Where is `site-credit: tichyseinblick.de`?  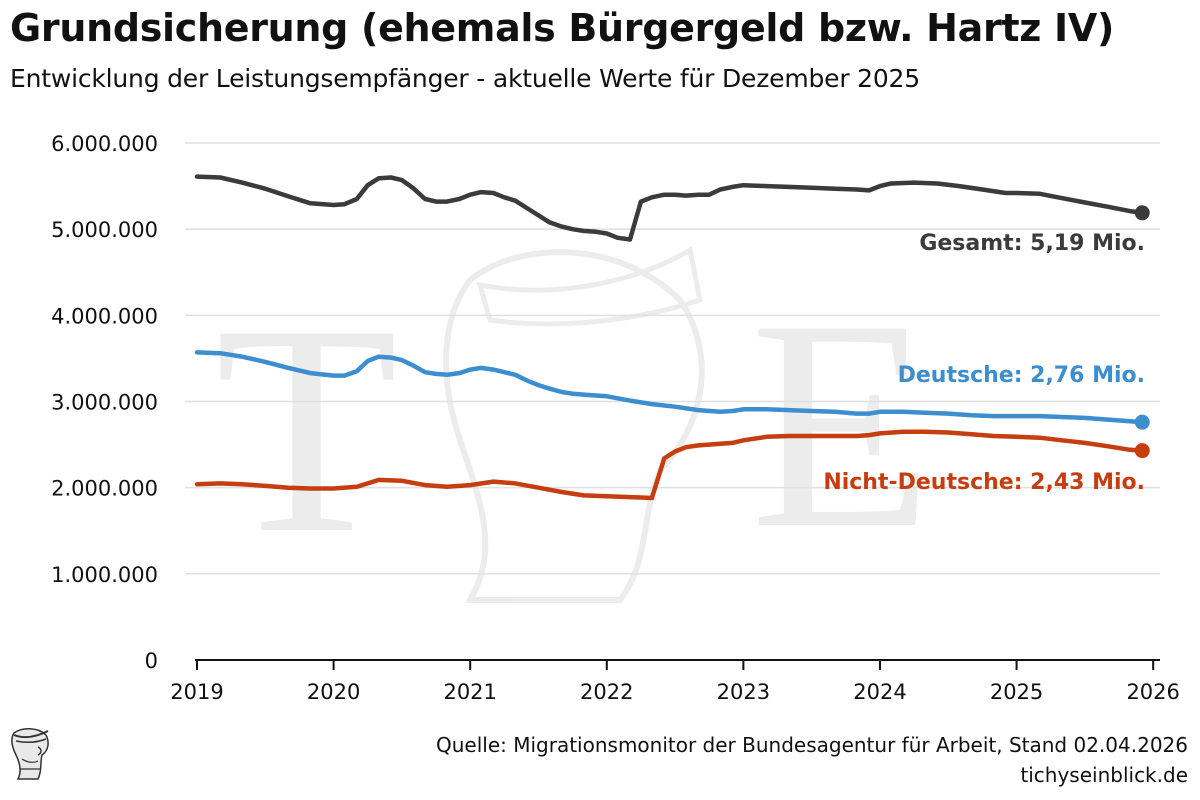
site-credit: tichyseinblick.de is located at coordinates (1104, 775).